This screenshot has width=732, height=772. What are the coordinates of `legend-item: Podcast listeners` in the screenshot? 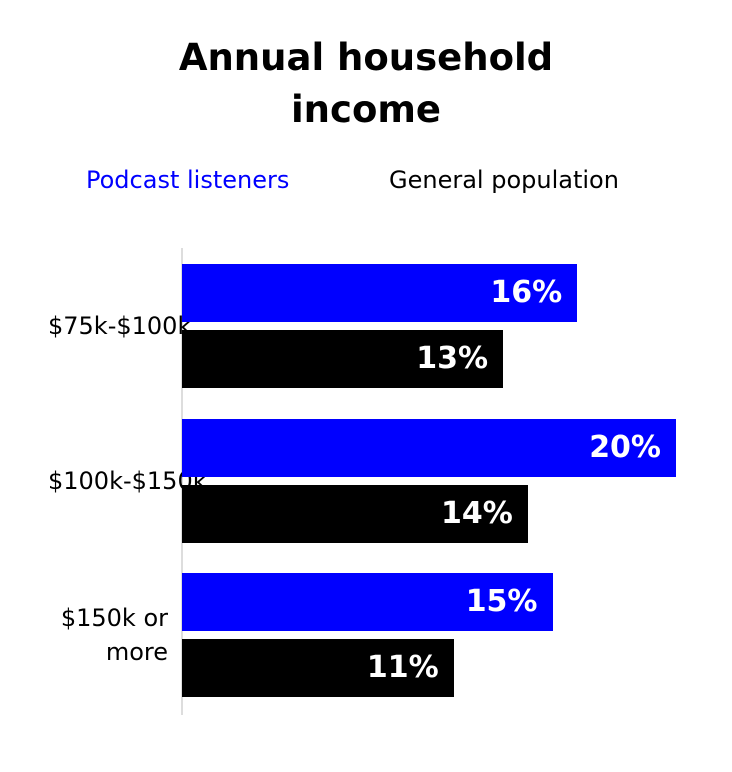 It's located at (188, 180).